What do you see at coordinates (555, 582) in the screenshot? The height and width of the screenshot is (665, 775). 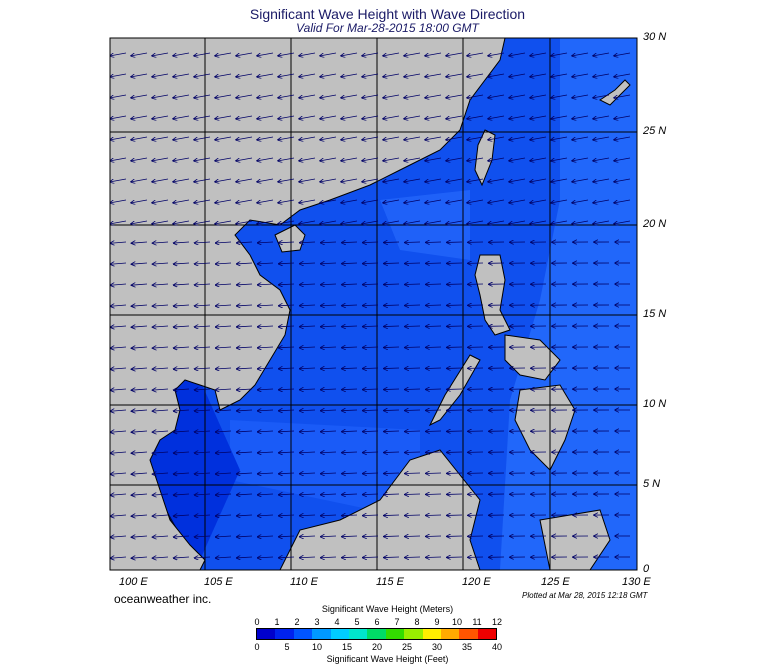 I see `lon-label-125e: 125 E` at bounding box center [555, 582].